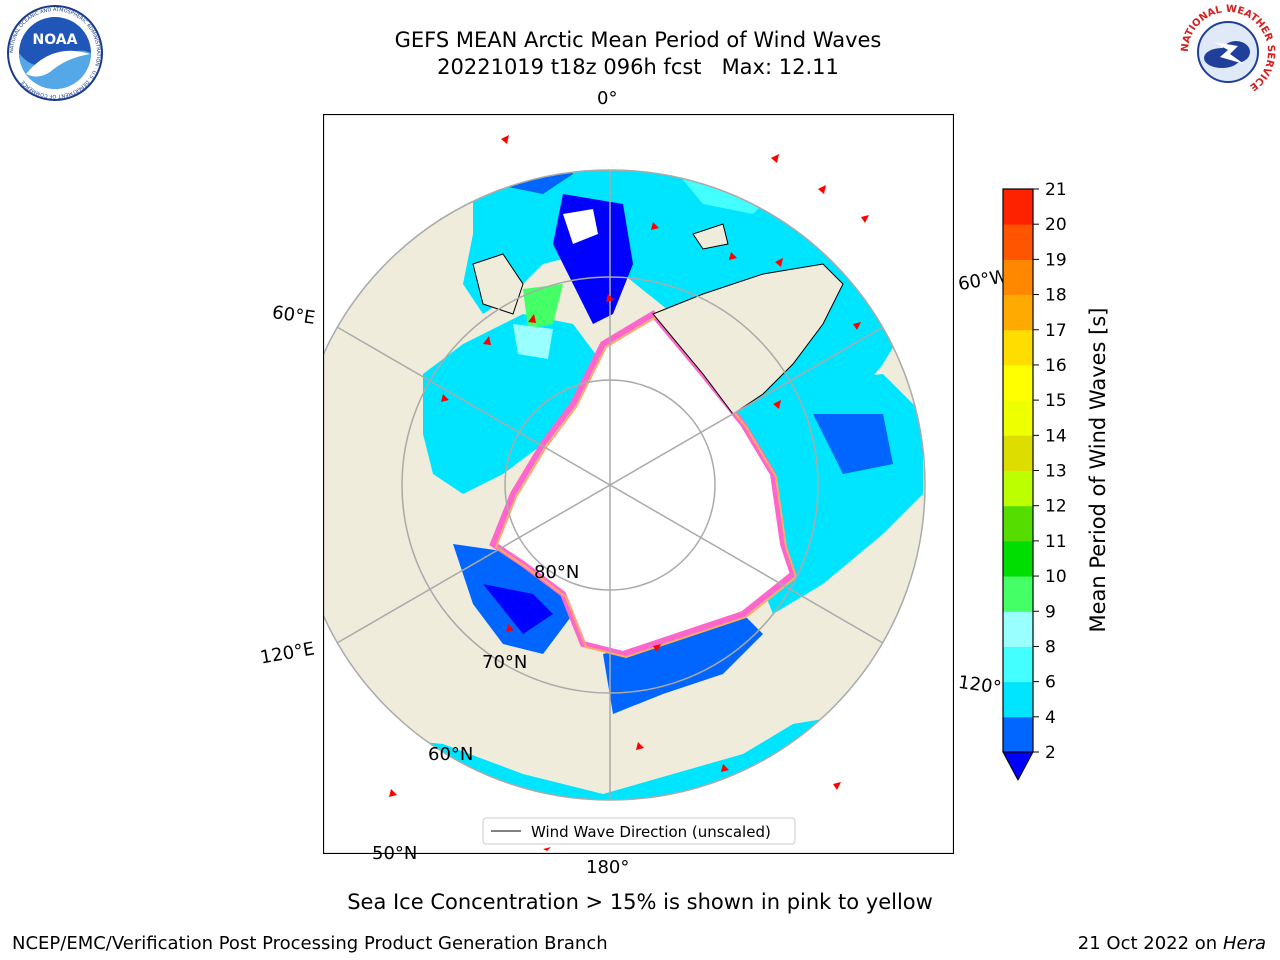 This screenshot has width=1280, height=960. I want to click on chart-subtitle: 20221019 t18z 096h fcst Max: 12.11, so click(638, 67).